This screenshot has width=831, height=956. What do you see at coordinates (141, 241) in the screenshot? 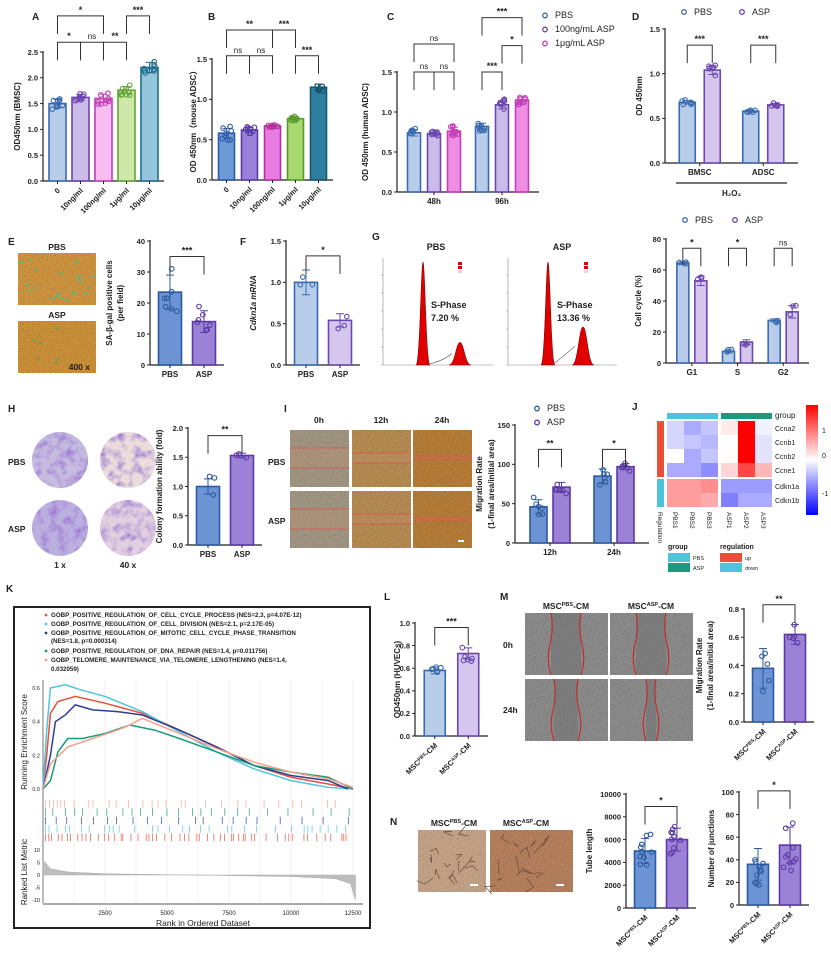
I see `y-tick-label: 40` at bounding box center [141, 241].